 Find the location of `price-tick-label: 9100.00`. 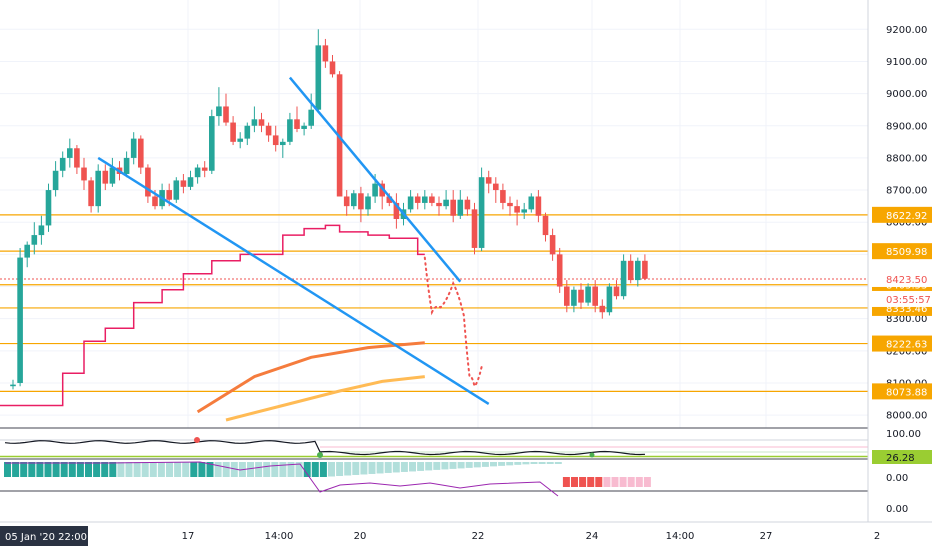

price-tick-label: 9100.00 is located at coordinates (906, 62).